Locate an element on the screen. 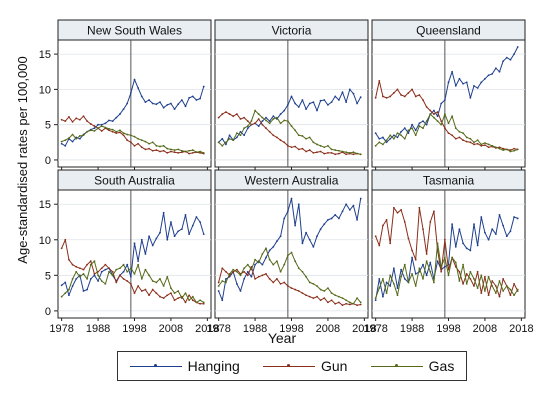  x-tick-label: 1978 is located at coordinates (218, 329).